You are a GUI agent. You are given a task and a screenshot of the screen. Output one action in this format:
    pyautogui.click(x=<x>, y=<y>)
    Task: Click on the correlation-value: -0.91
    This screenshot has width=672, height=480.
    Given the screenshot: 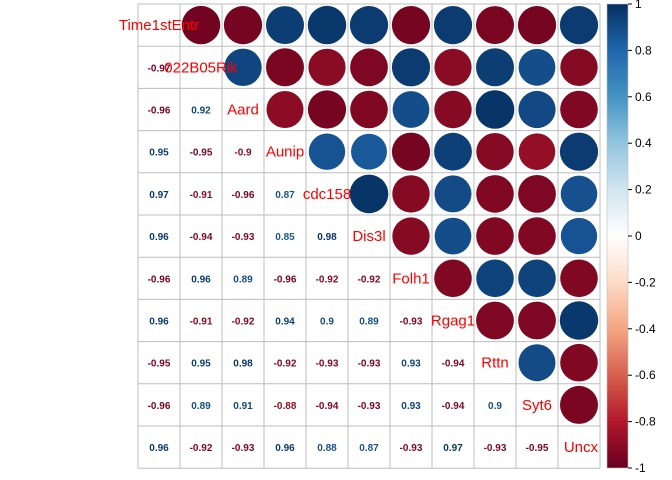 What is the action you would take?
    pyautogui.click(x=201, y=195)
    